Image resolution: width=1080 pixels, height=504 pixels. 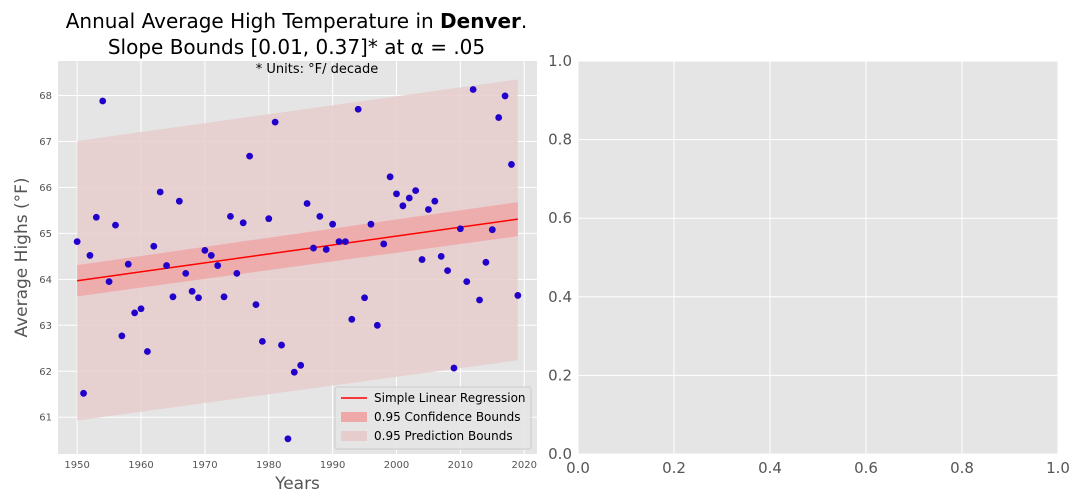 I want to click on x-tick-label: 1970, so click(x=204, y=465).